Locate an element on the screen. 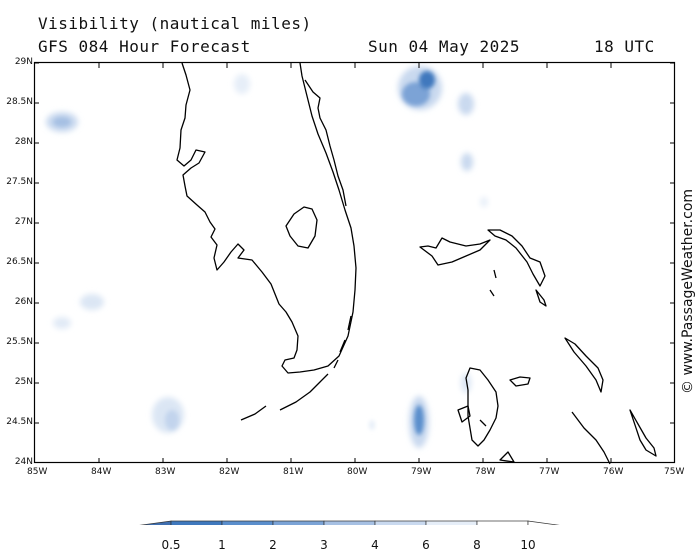 This screenshot has width=700, height=552. forecast-date: Sun 04 May 2025 is located at coordinates (444, 46).